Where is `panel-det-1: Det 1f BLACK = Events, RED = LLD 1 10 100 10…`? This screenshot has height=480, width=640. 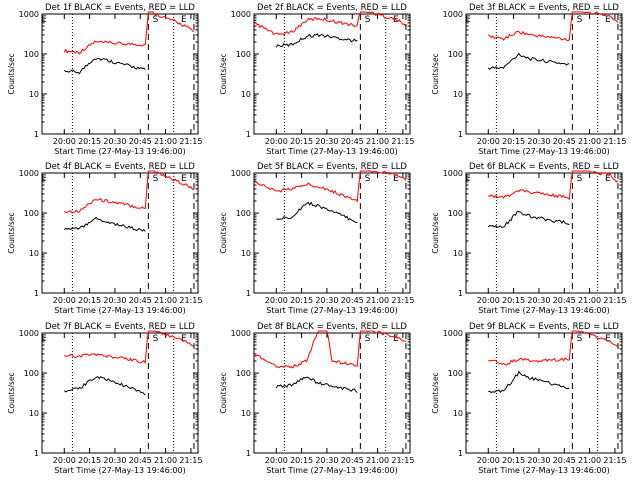 panel-det-1: Det 1f BLACK = Events, RED = LLD 1 10 100 10… is located at coordinates (104, 79).